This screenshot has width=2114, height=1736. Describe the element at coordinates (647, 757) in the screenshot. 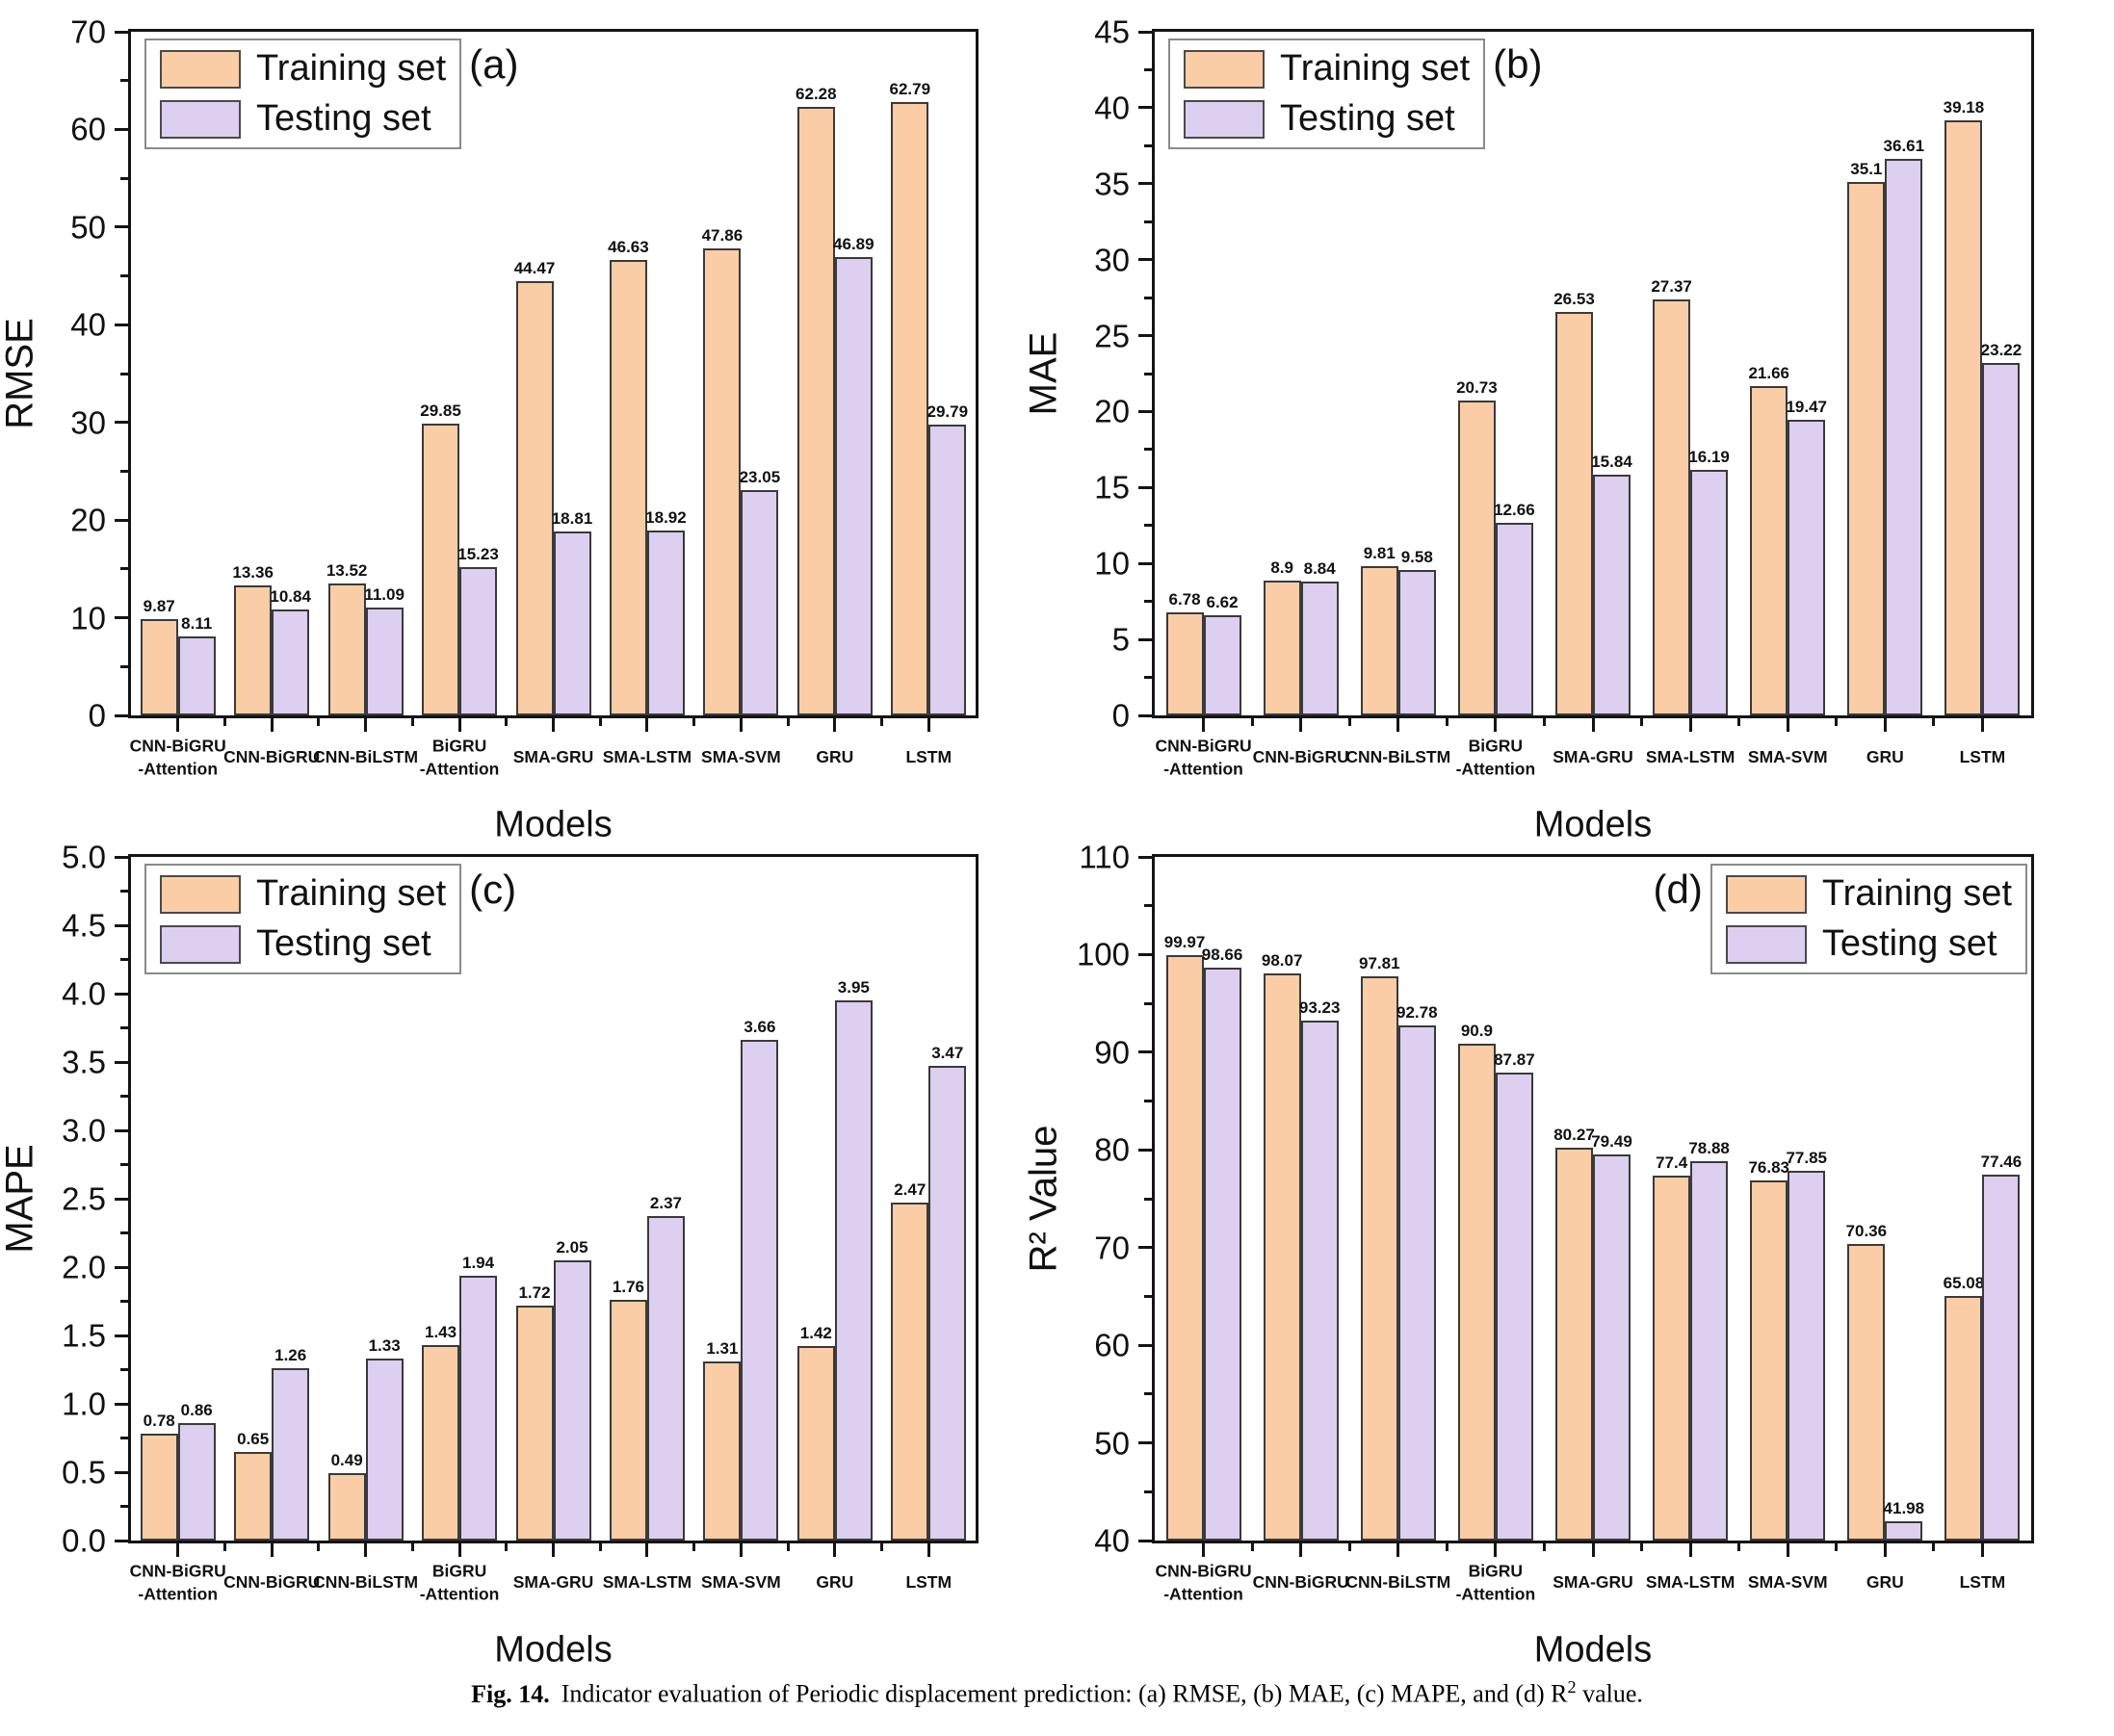

I see `category-label-SMA-LSTM: SMA-LSTM` at that location.